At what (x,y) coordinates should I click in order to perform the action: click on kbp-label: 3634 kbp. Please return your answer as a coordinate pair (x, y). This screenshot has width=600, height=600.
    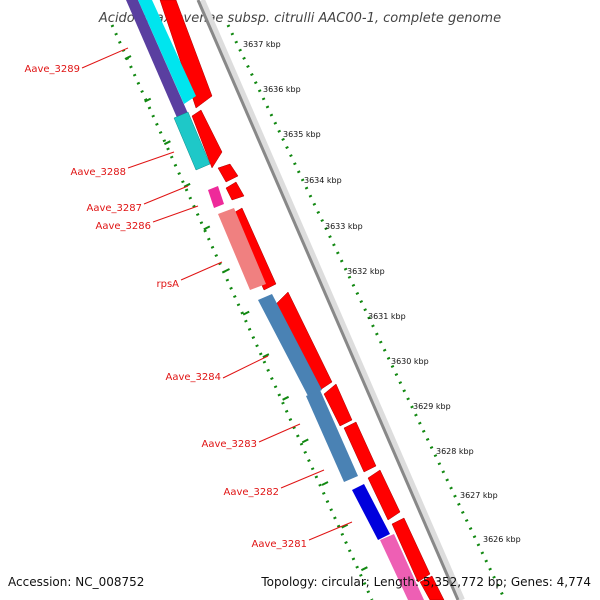
    Looking at the image, I should click on (323, 180).